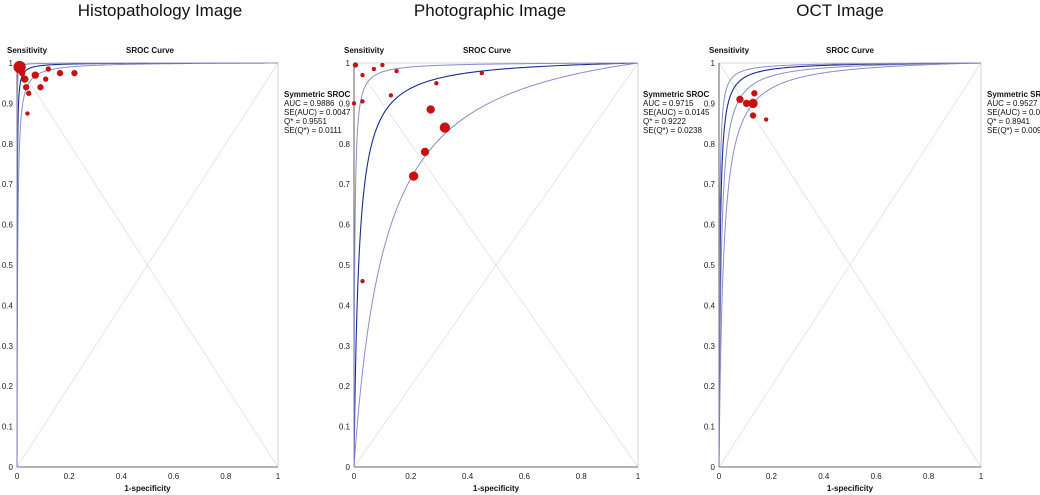 This screenshot has width=1040, height=495. Describe the element at coordinates (160, 10) in the screenshot. I see `histopathology-title: Histopathology Image` at that location.